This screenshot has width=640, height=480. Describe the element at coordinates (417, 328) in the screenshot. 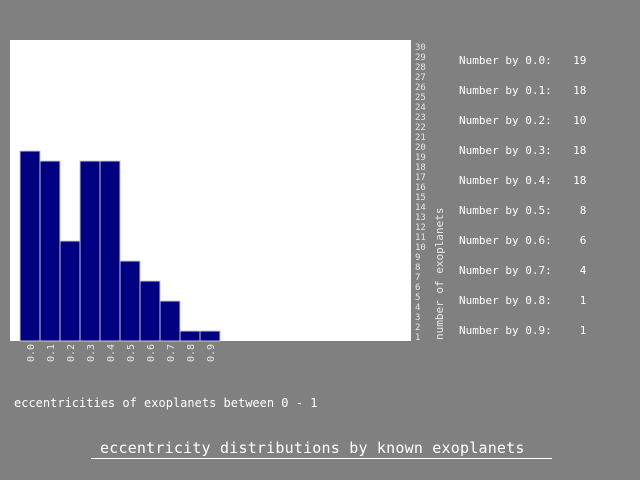

I see `y-tick-label: 2` at that location.